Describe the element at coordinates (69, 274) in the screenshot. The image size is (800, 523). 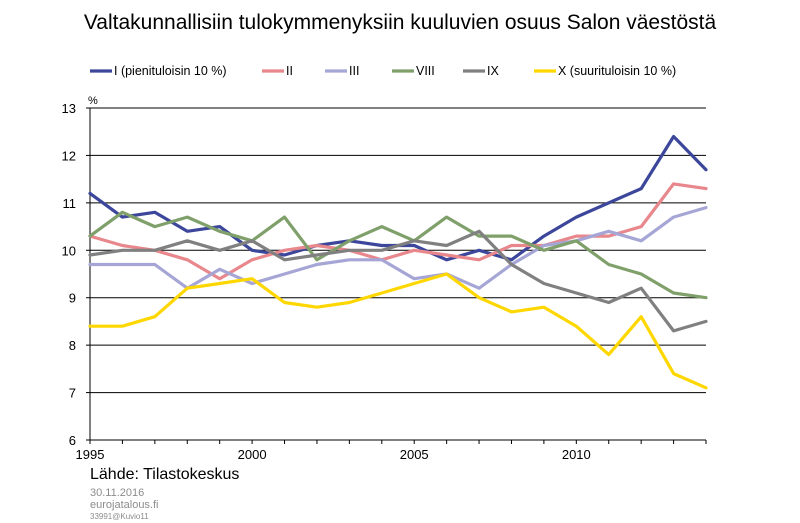
I see `y-tick-labels: 6 7 8 9 10 11 12 13` at that location.